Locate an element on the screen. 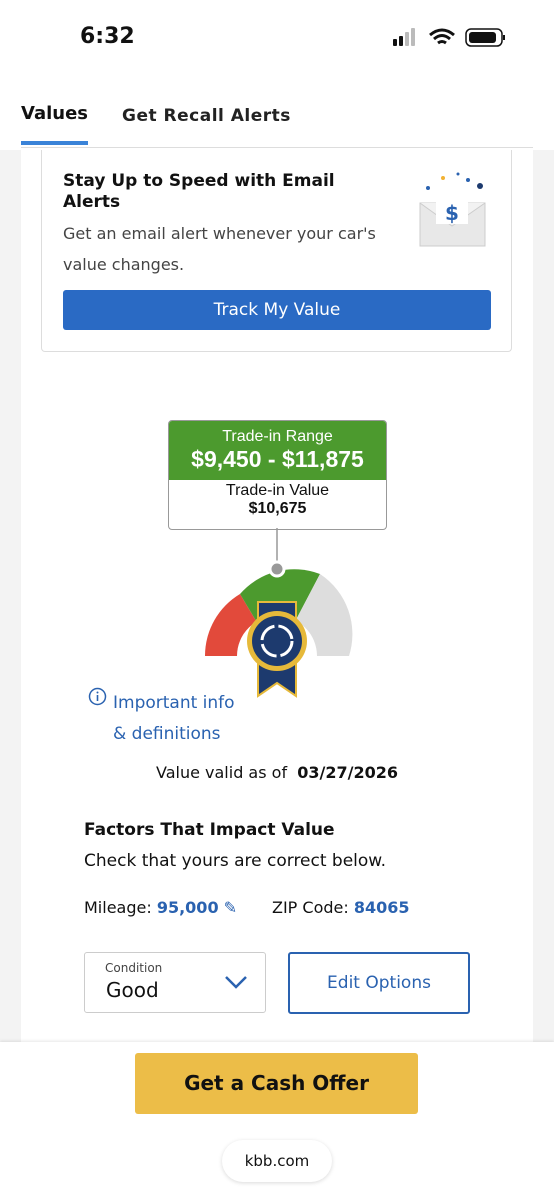 The image size is (554, 1200). range-box: Trade-in Range $9,450 - $11,875 is located at coordinates (277, 450).